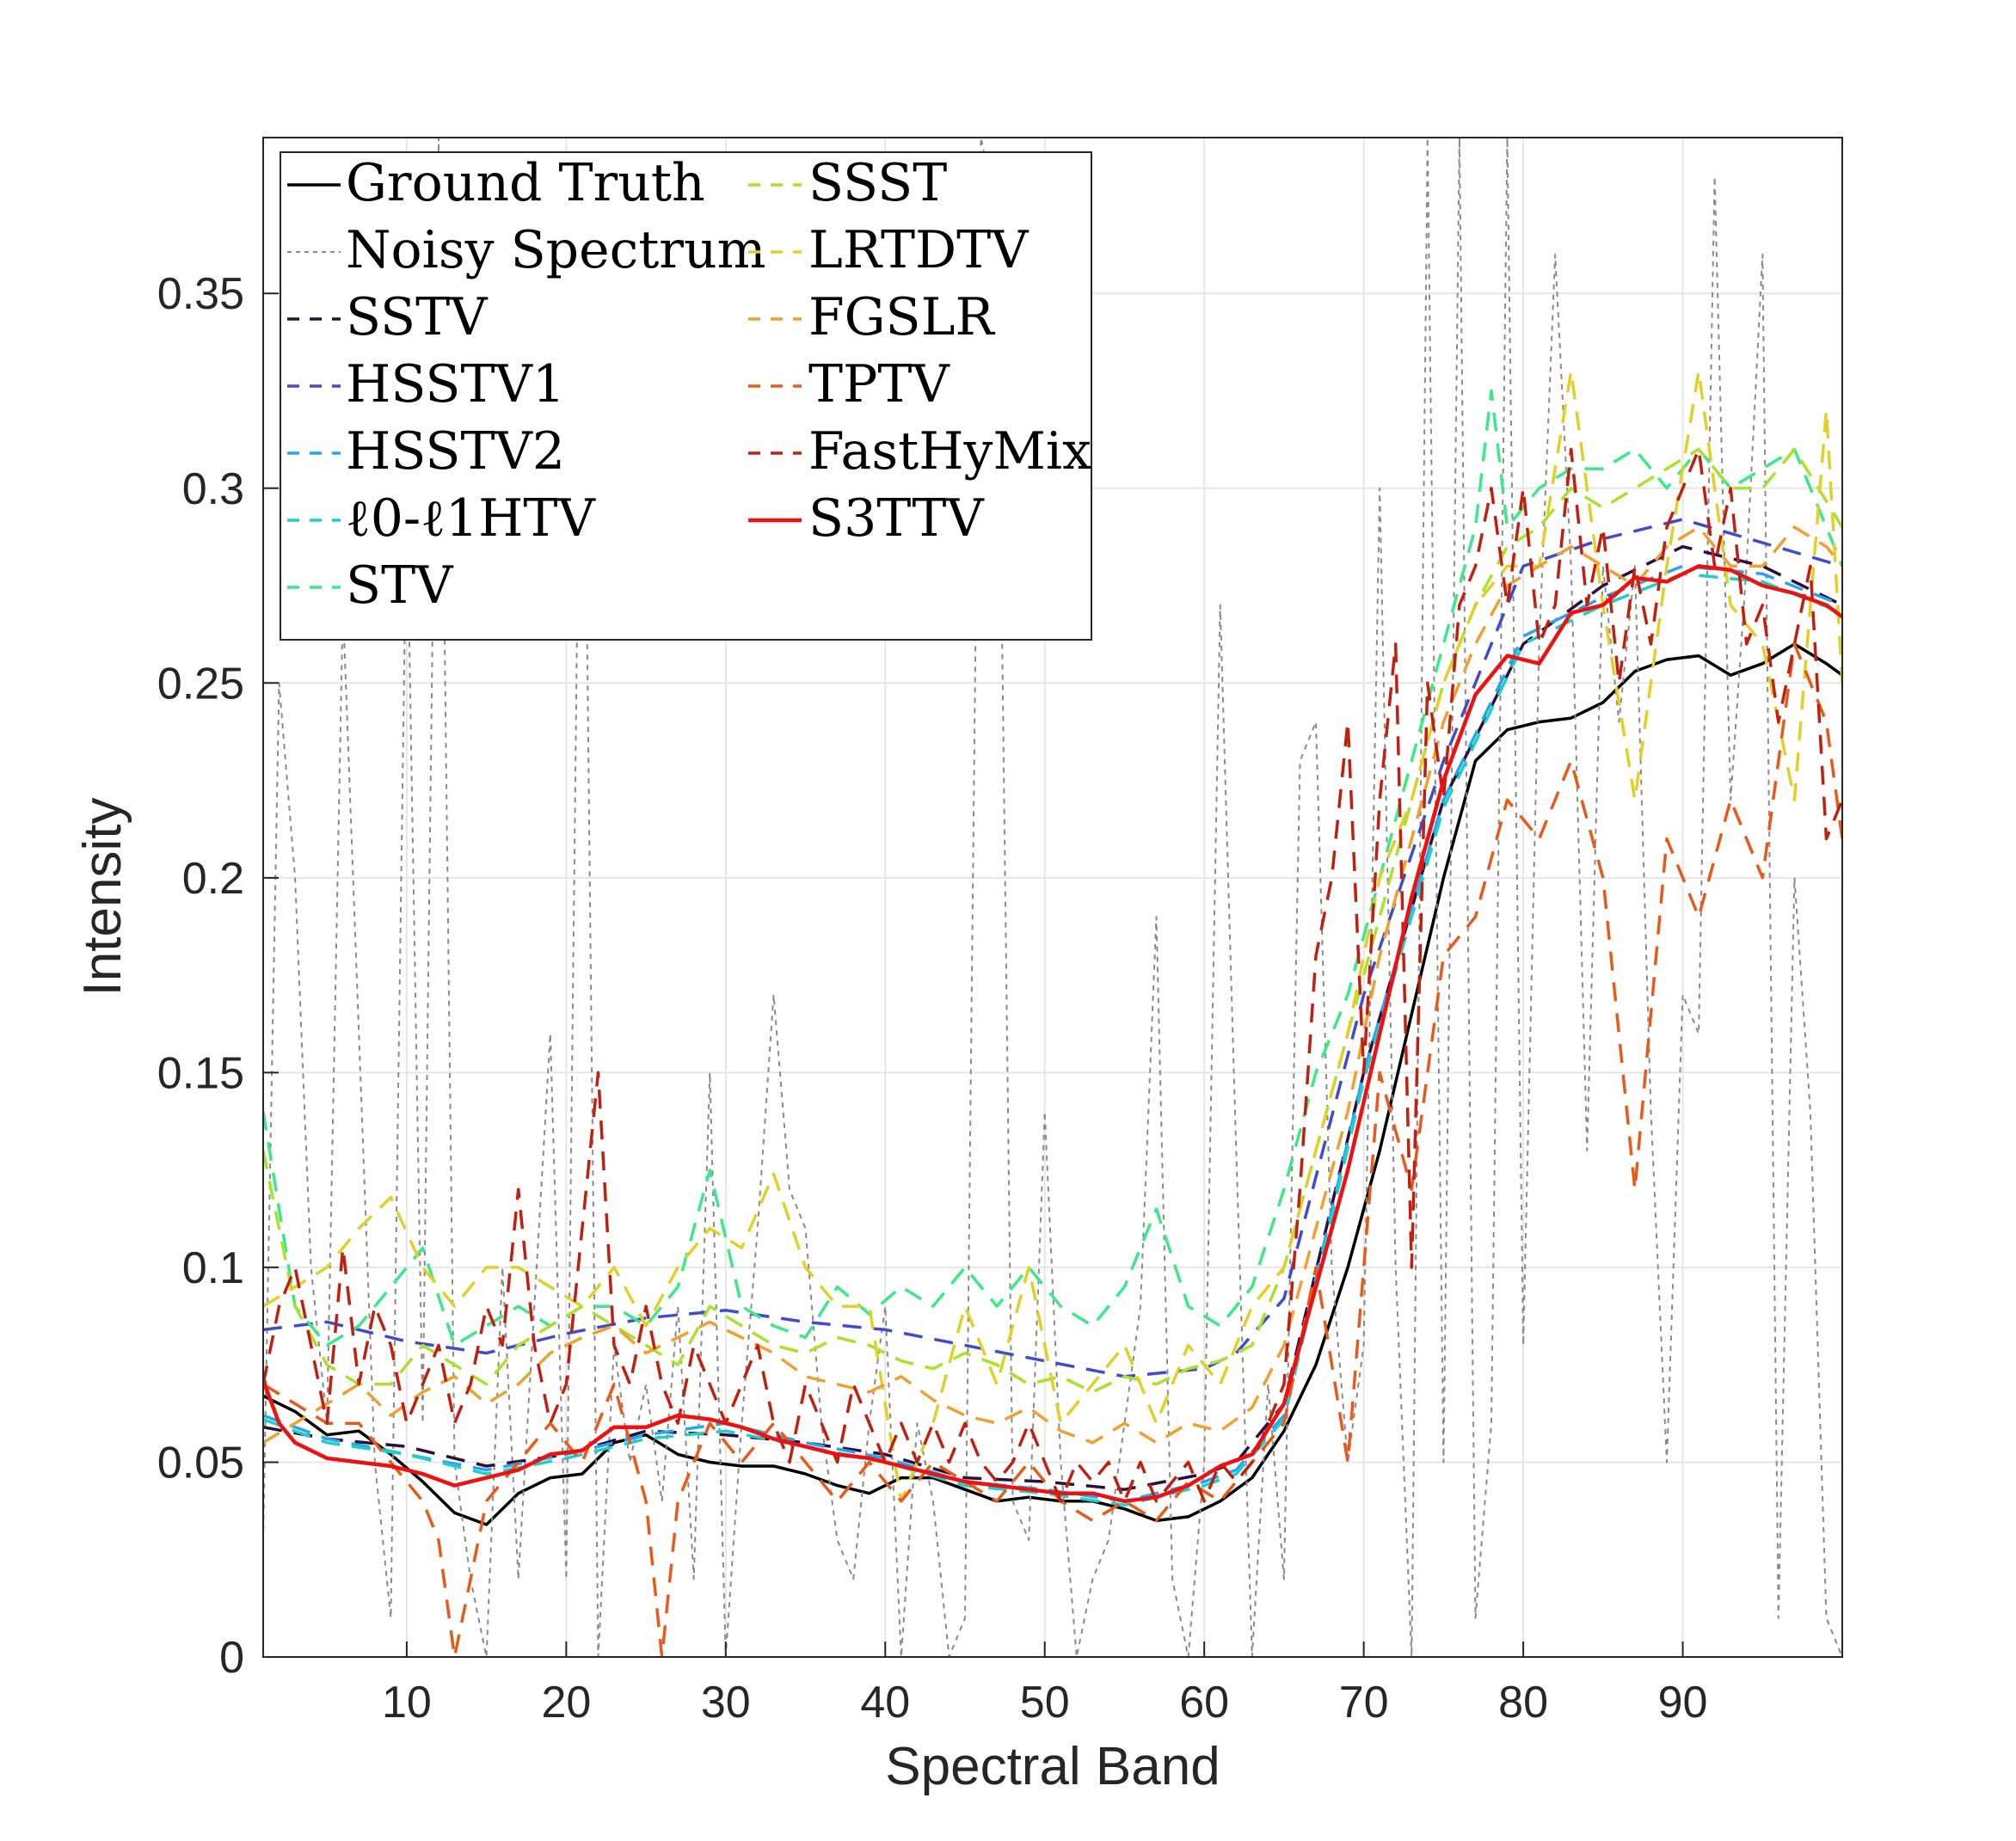  Describe the element at coordinates (201, 1073) in the screenshot. I see `y-tick-label: 0.15` at that location.